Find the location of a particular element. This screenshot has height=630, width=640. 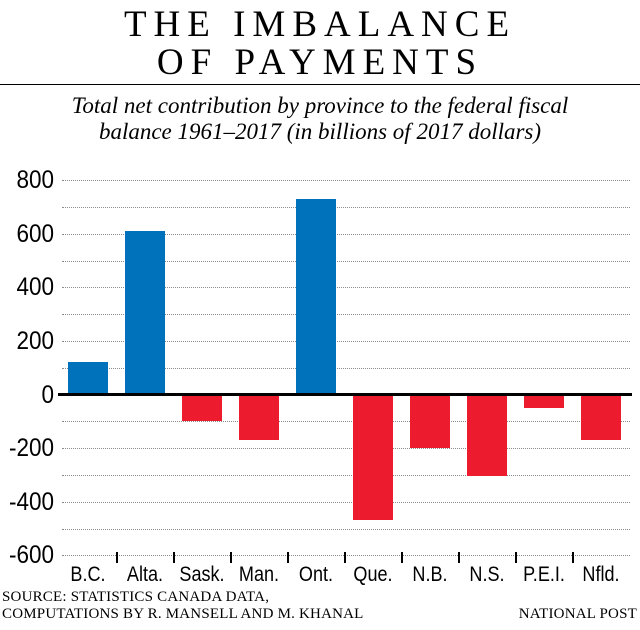

bar-ns is located at coordinates (487, 435).